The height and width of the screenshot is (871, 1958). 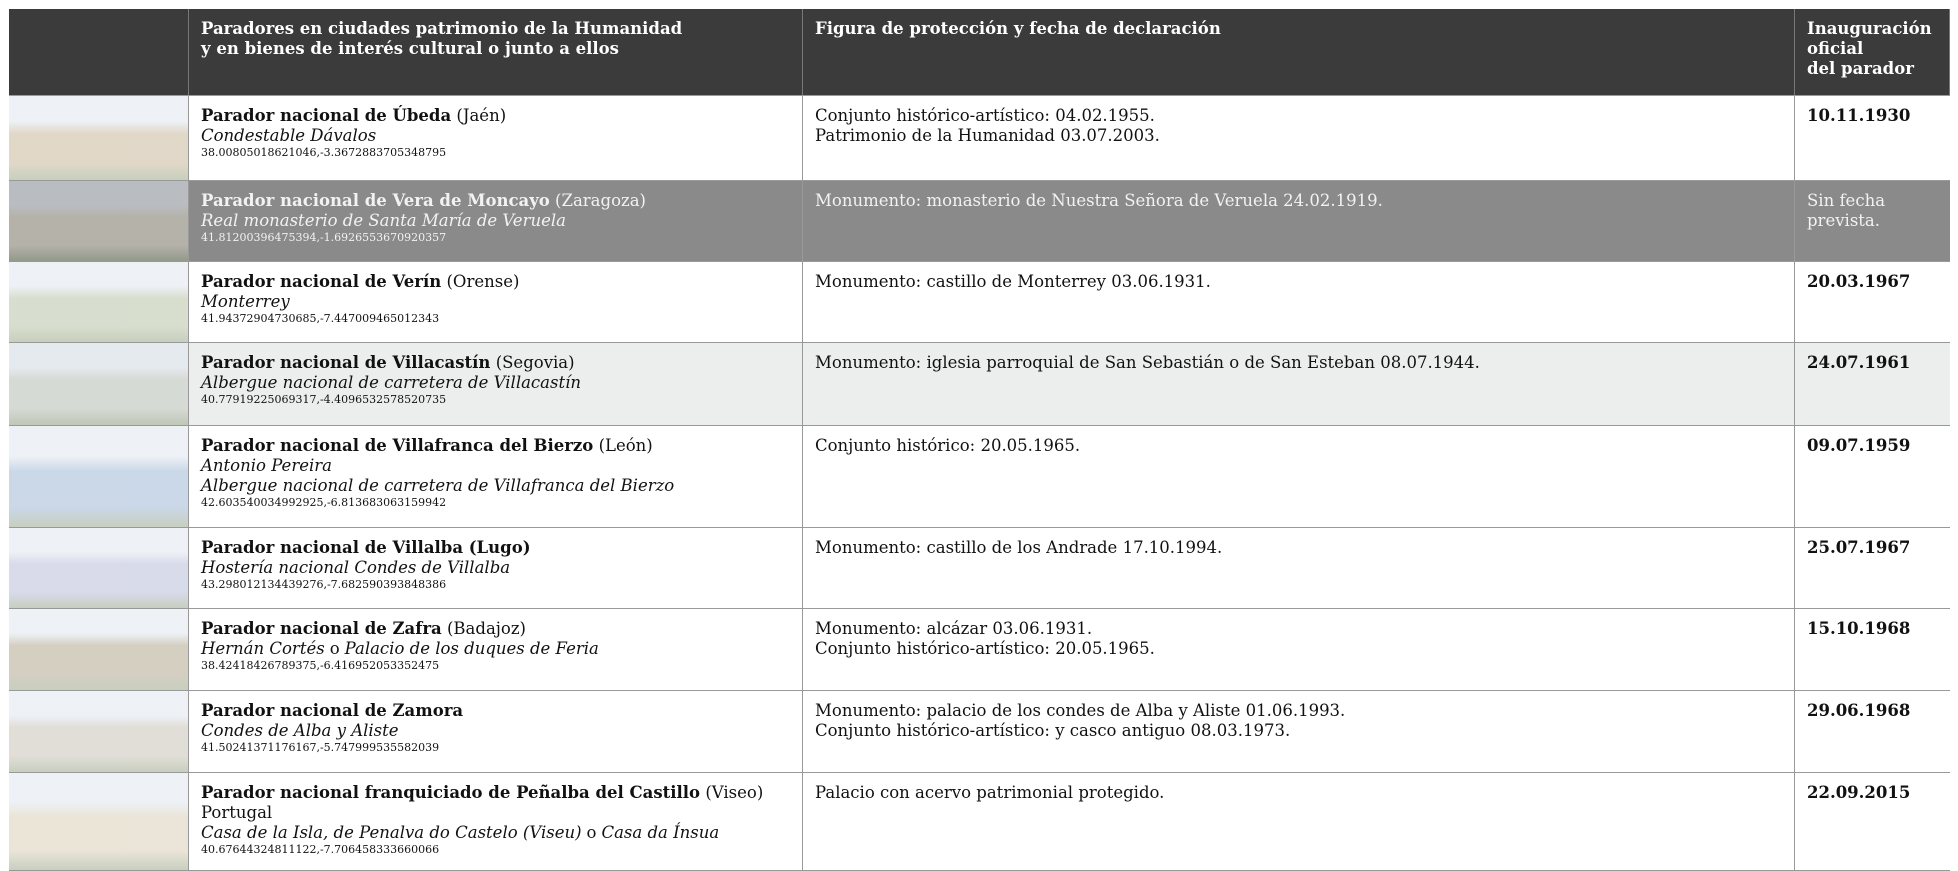 I want to click on parador-name: Parador nacional de Zamora, so click(x=332, y=710).